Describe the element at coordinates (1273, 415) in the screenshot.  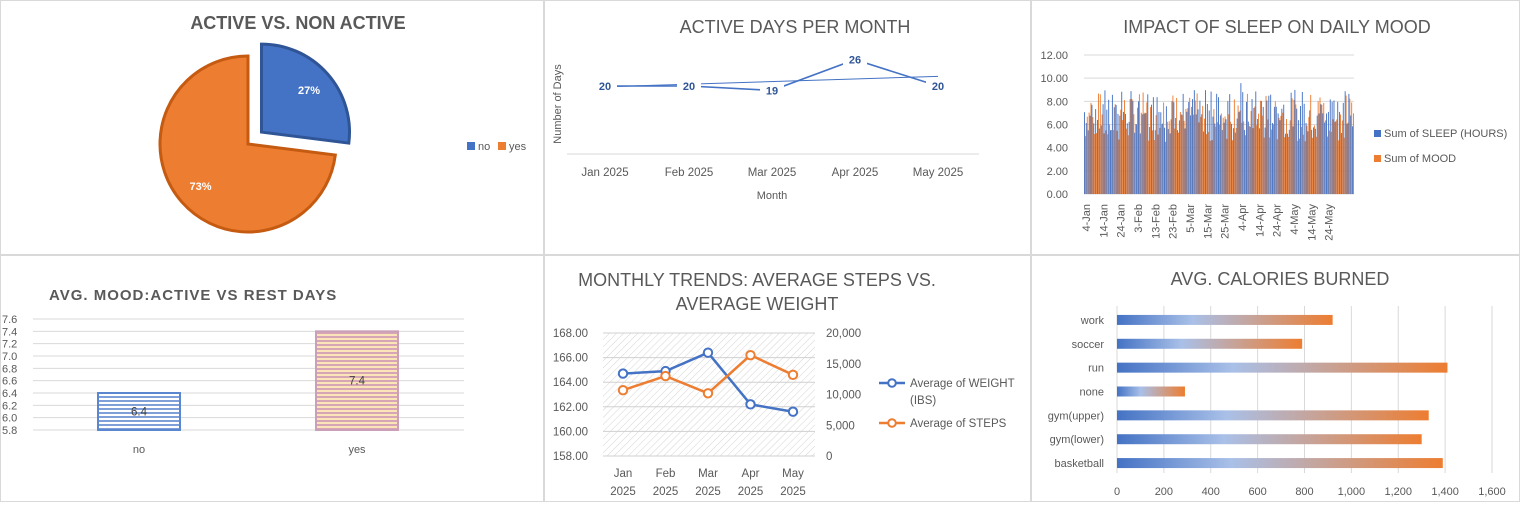
I see `calories-bar-gymupper` at that location.